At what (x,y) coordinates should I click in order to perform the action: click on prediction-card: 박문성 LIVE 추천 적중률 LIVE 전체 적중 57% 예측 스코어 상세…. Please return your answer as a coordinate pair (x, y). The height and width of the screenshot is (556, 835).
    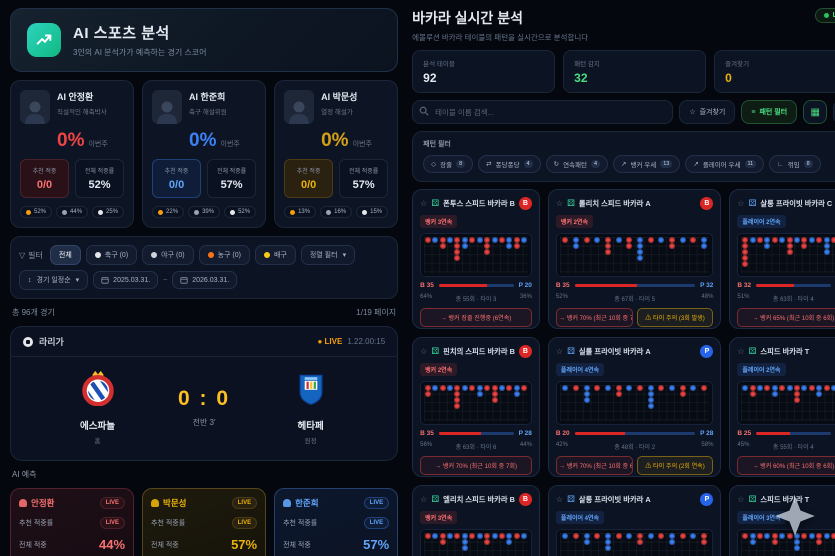
    Looking at the image, I should click on (204, 522).